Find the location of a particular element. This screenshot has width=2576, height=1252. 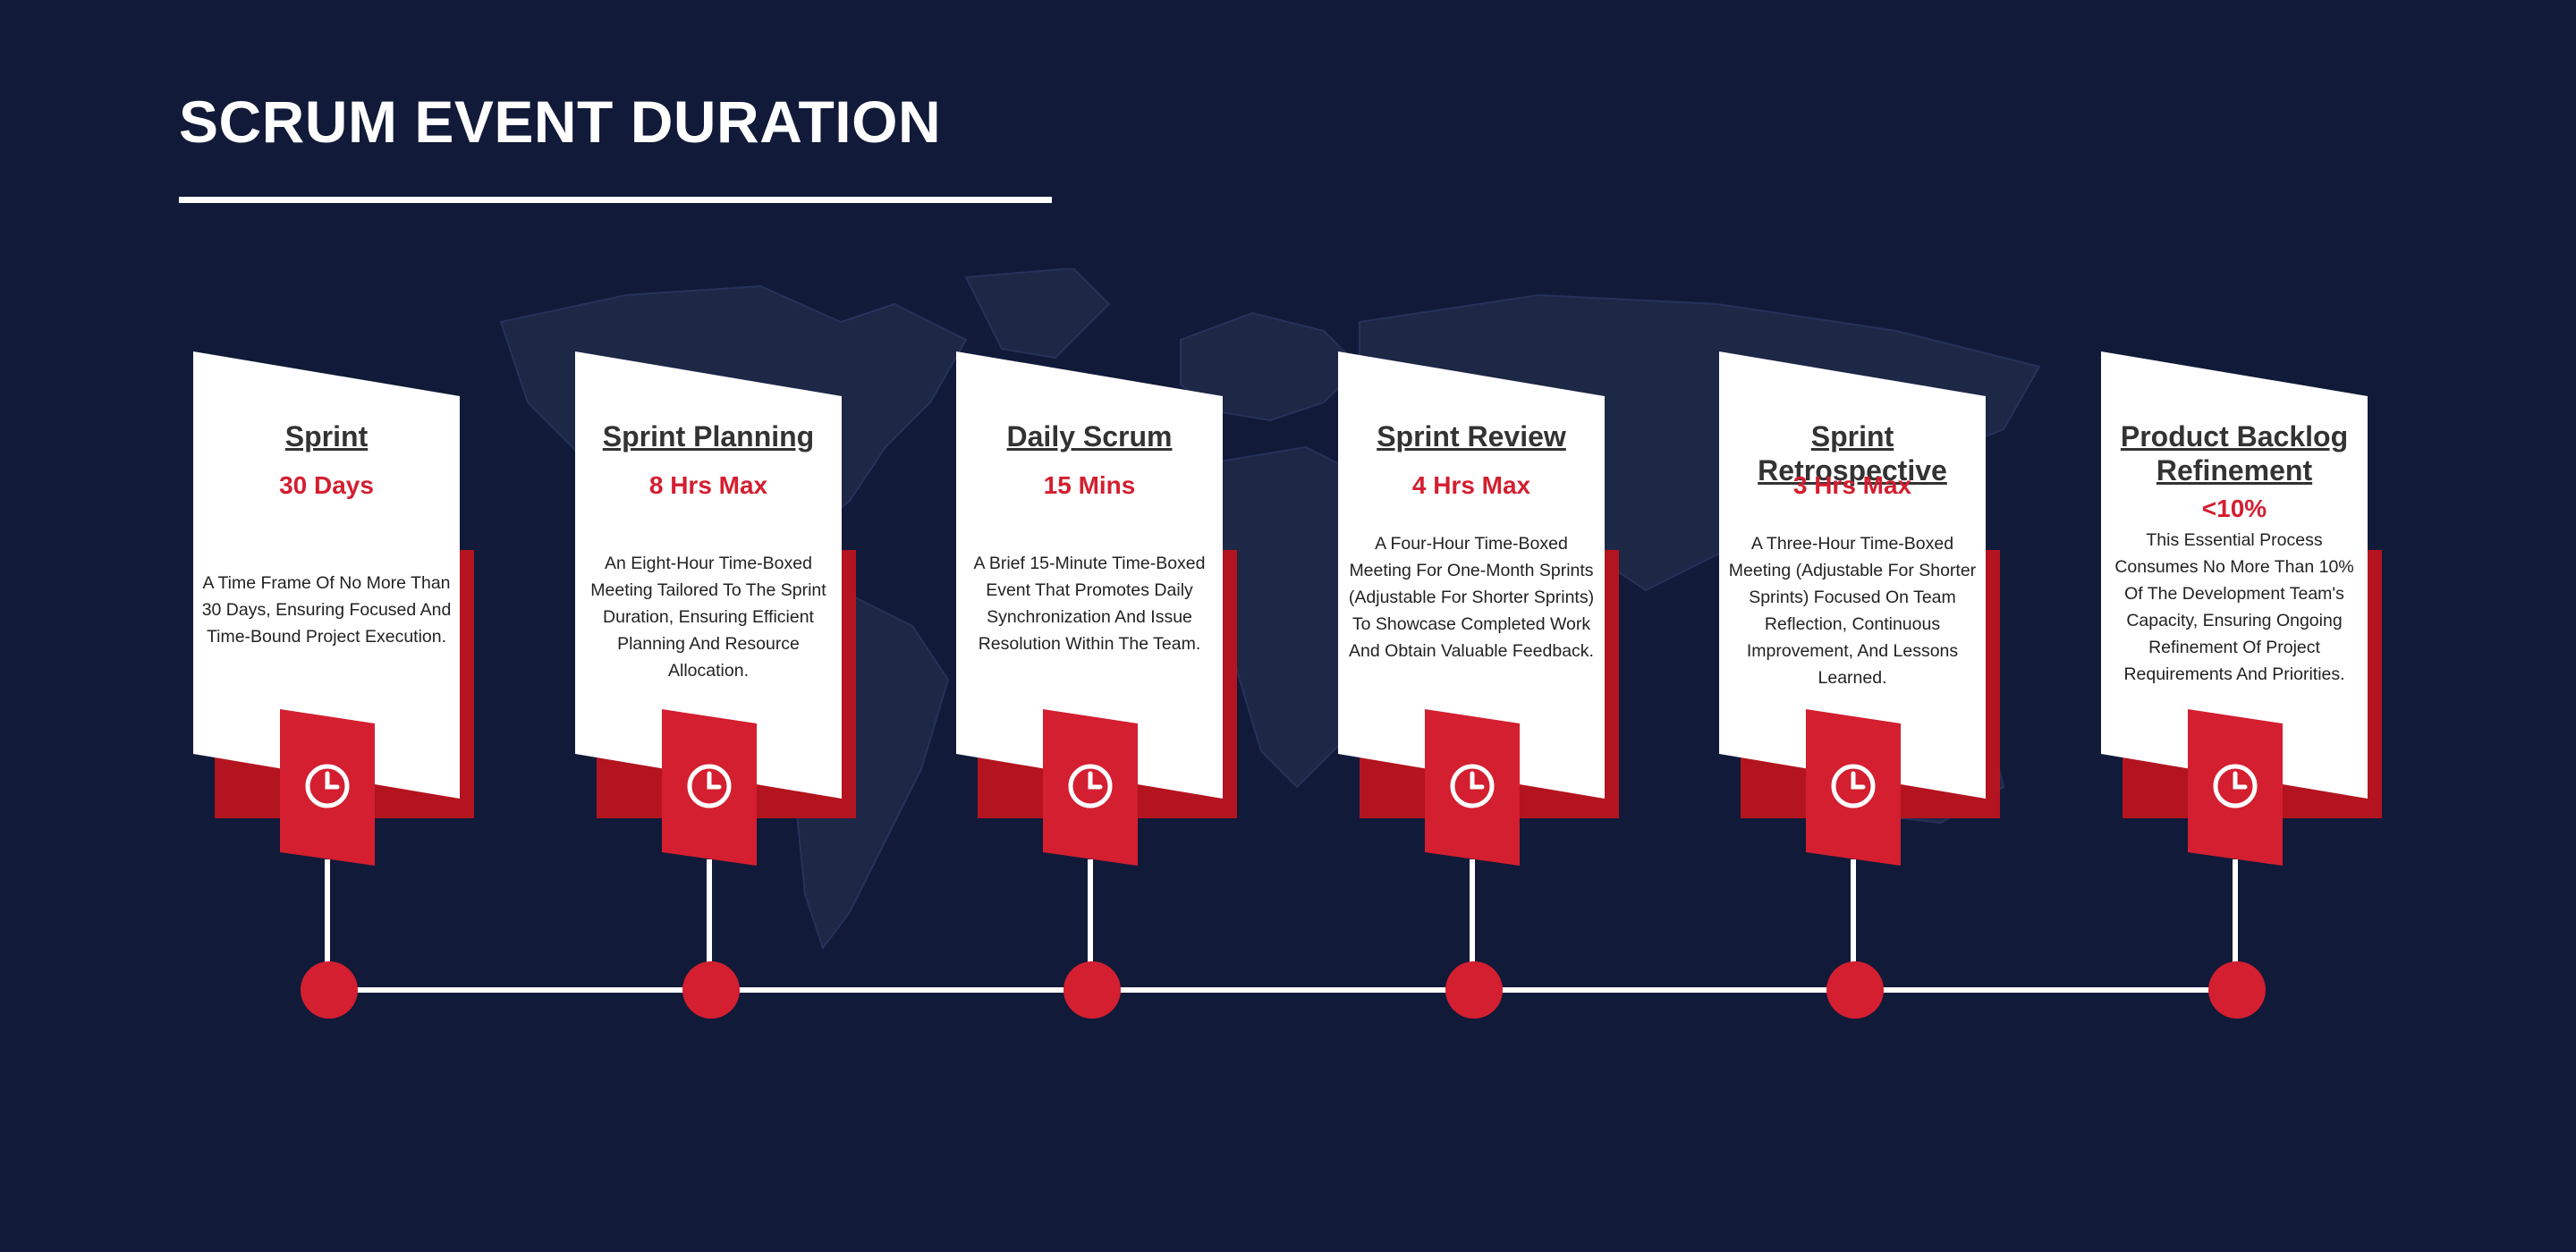

event-duration: 8 Hrs Max is located at coordinates (708, 485).